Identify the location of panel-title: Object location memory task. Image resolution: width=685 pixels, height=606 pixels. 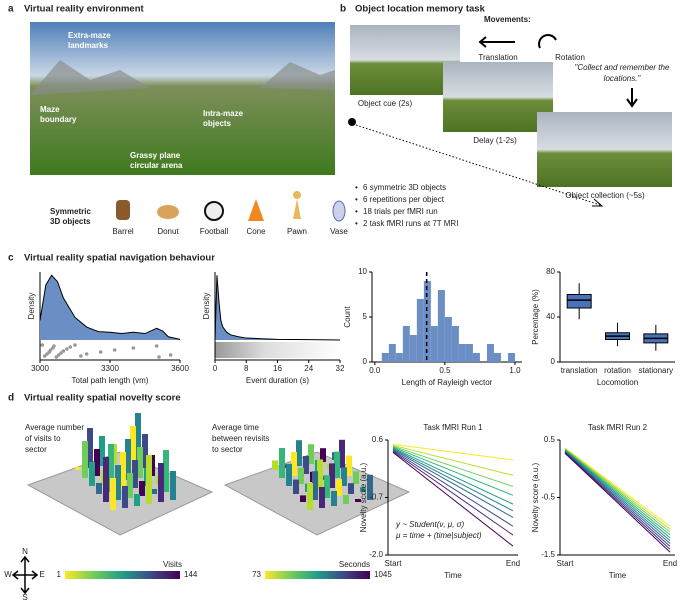
(420, 9).